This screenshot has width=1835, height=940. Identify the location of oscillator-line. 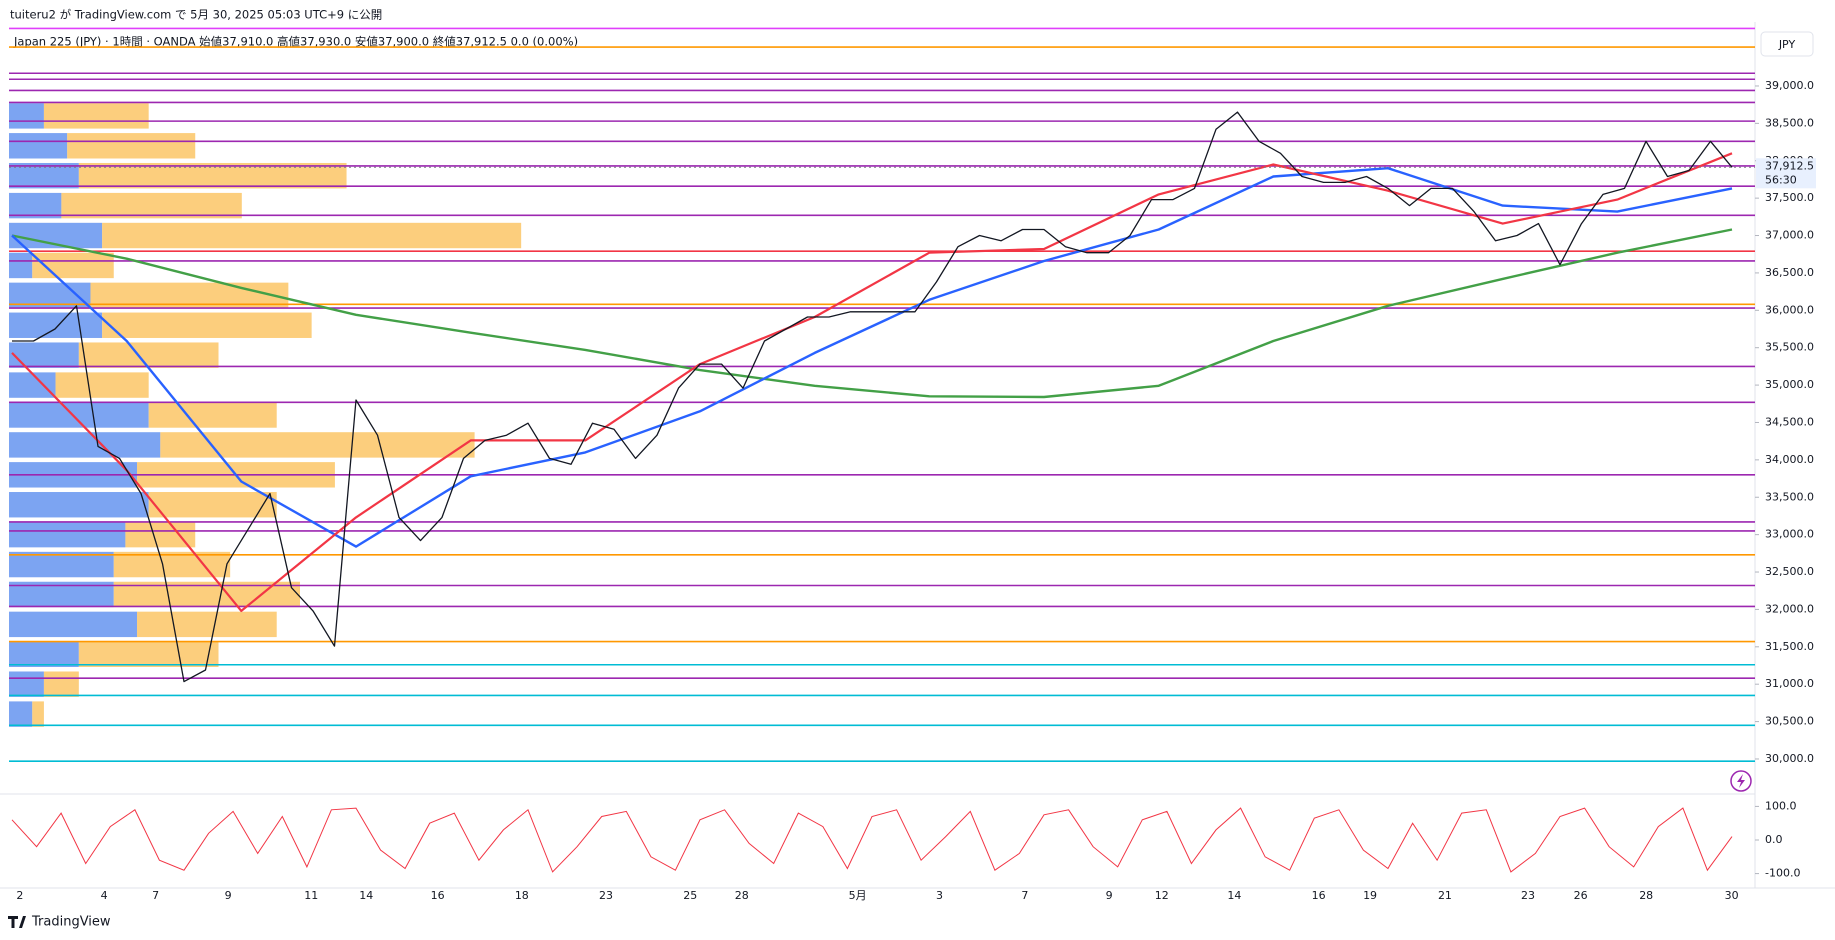
(872, 840).